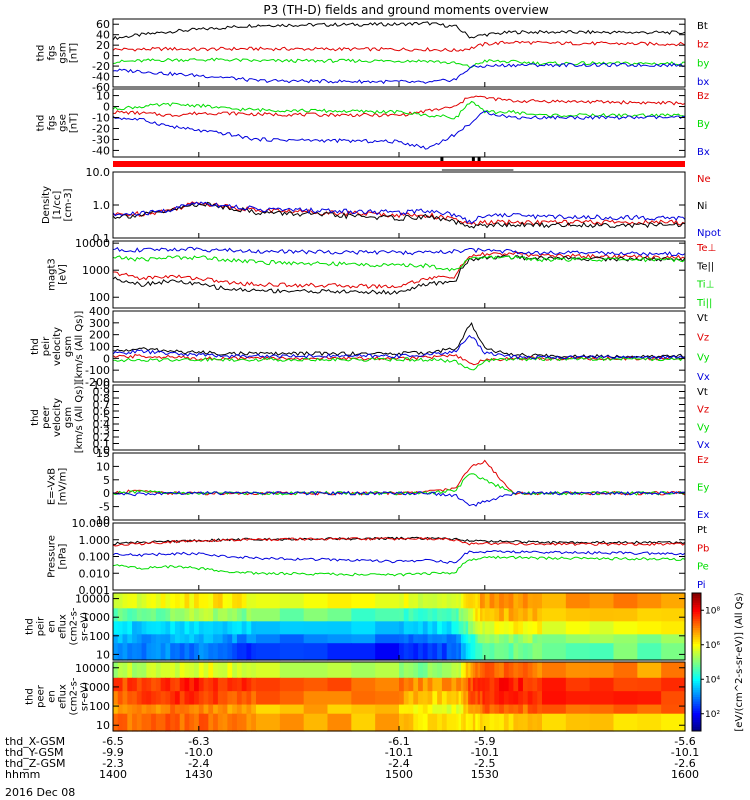  I want to click on series-line-Npot, so click(399, 213).